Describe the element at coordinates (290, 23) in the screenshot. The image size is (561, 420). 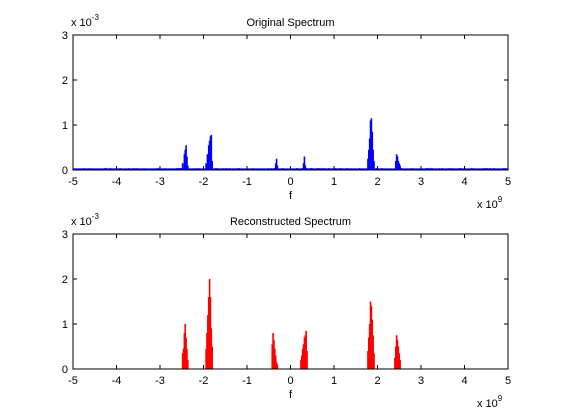
I see `chart-title: Original Spectrum` at that location.